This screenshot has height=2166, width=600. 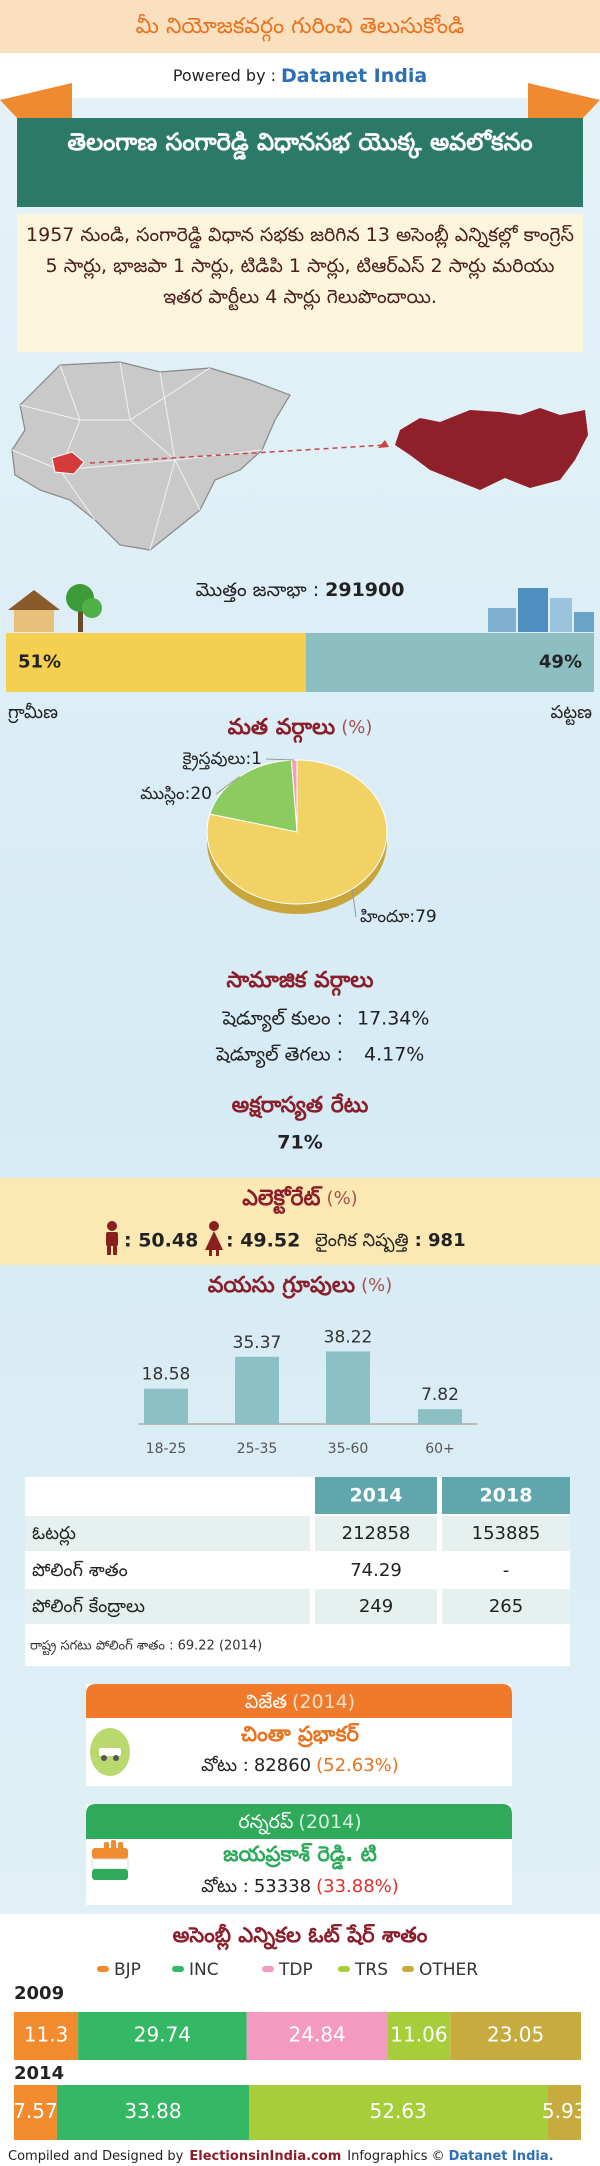 What do you see at coordinates (32, 713) in the screenshot?
I see `share-category: గ్రామీణ` at bounding box center [32, 713].